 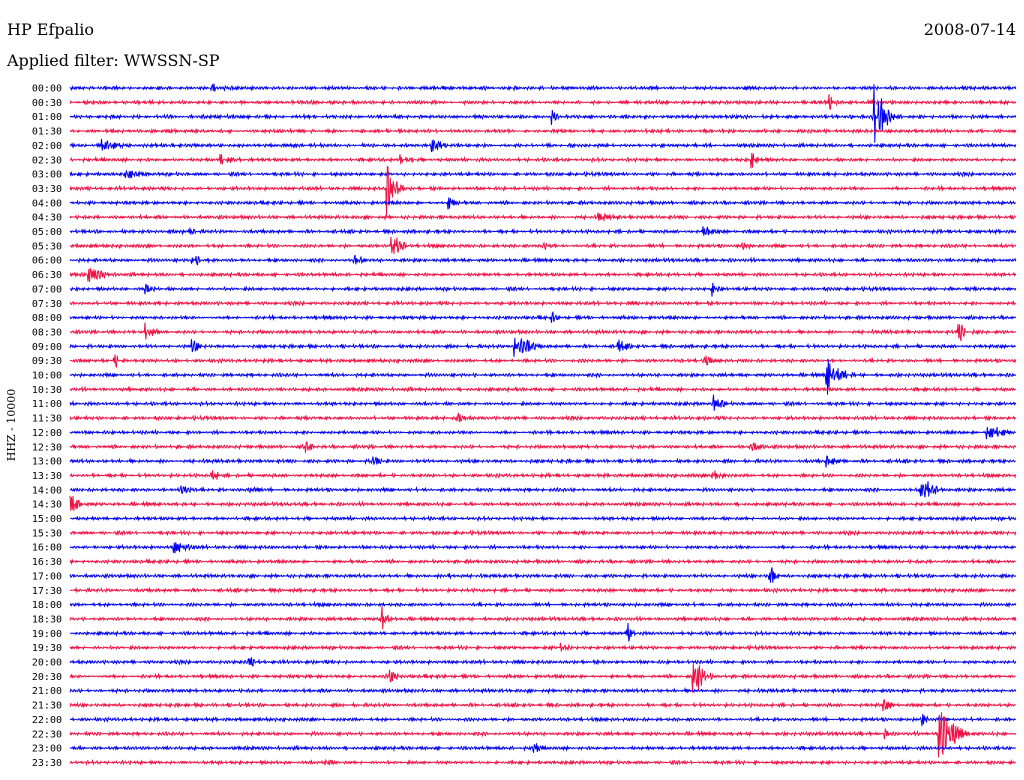 What do you see at coordinates (47, 591) in the screenshot?
I see `time-label: 17:30` at bounding box center [47, 591].